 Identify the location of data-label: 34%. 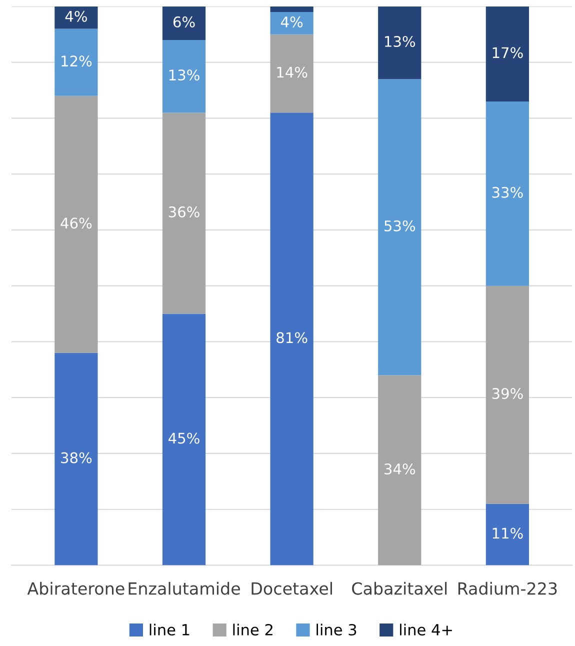
(400, 468).